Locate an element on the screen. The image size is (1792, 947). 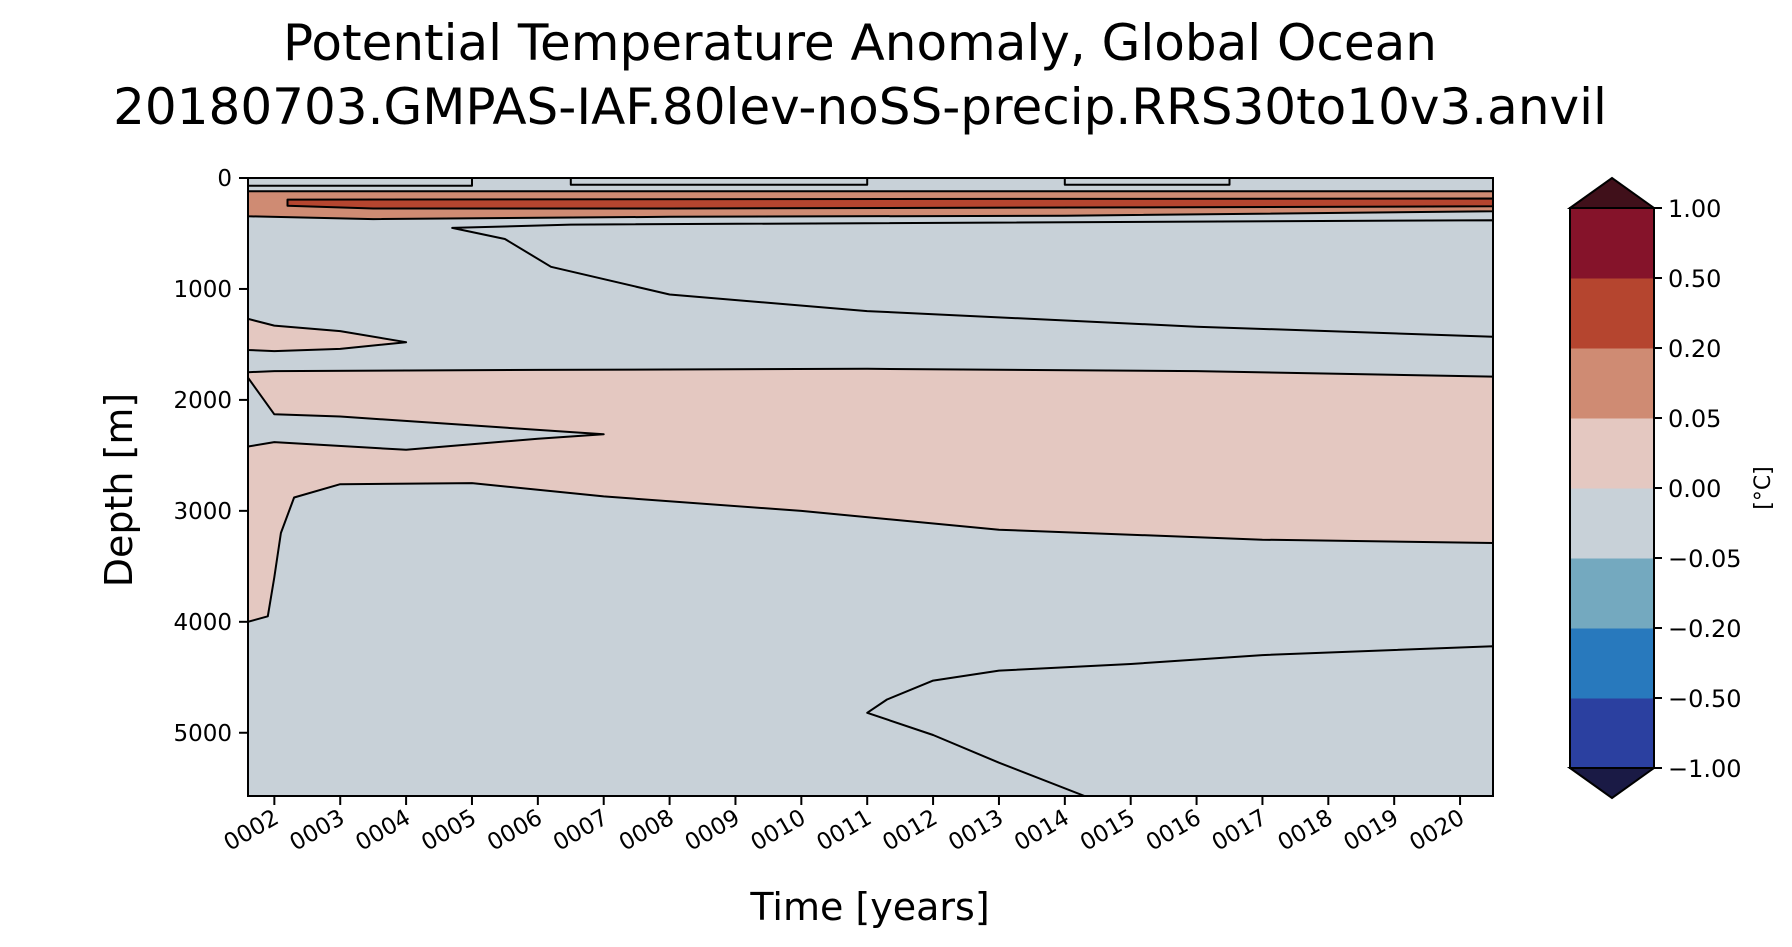
x-tick-label: 0009 is located at coordinates (713, 831).